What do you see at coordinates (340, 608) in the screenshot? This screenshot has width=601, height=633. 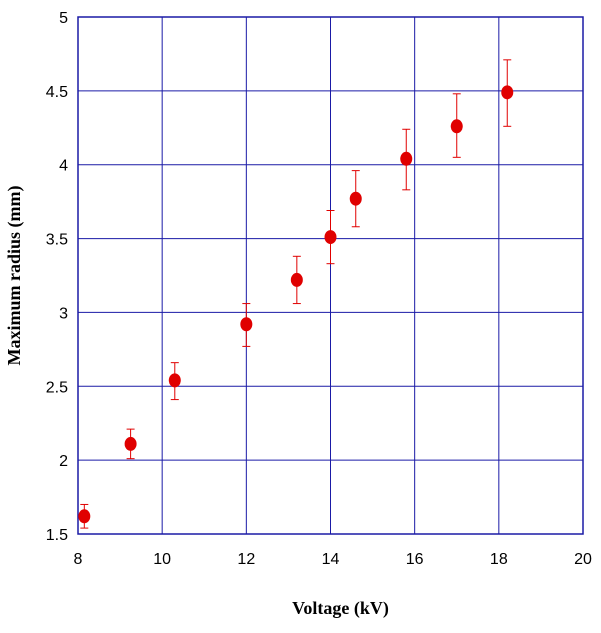 I see `x-axis-title: Voltage (kV)` at bounding box center [340, 608].